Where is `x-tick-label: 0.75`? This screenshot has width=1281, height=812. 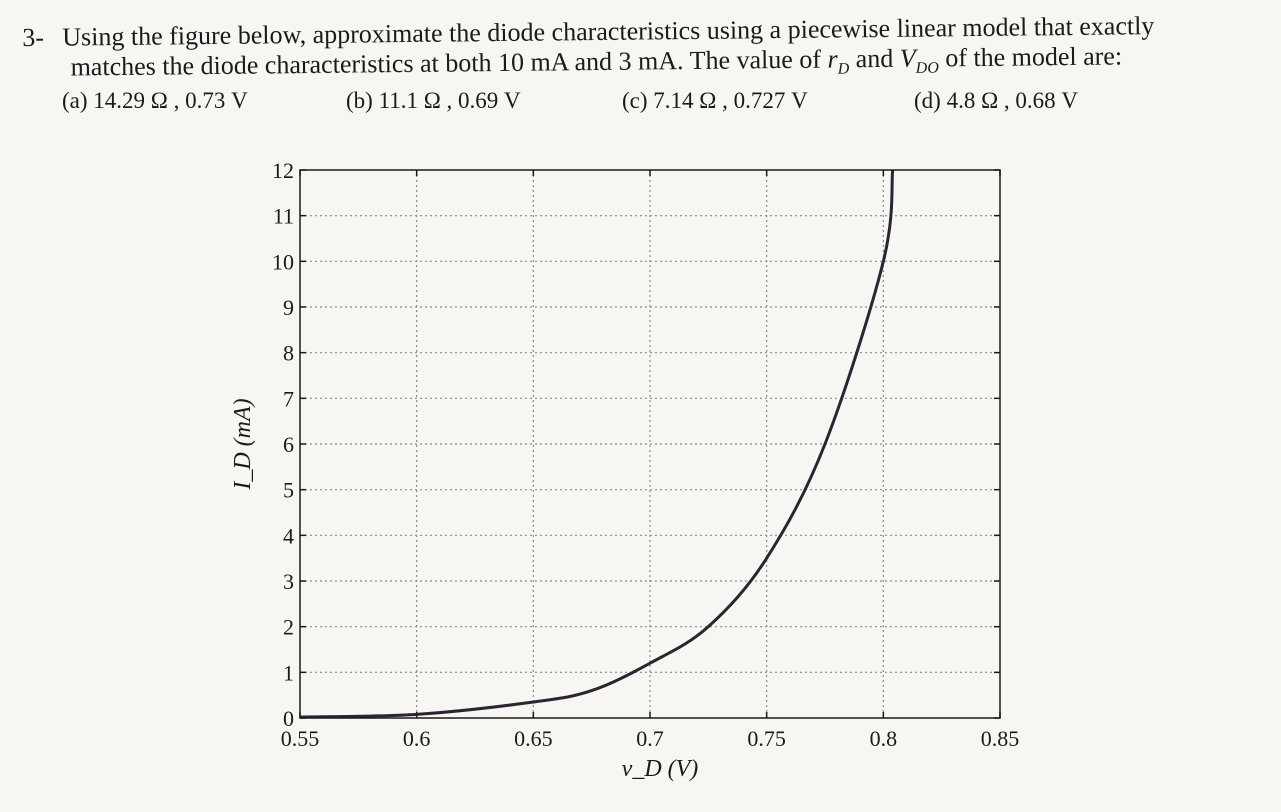
x-tick-label: 0.75 is located at coordinates (766, 738).